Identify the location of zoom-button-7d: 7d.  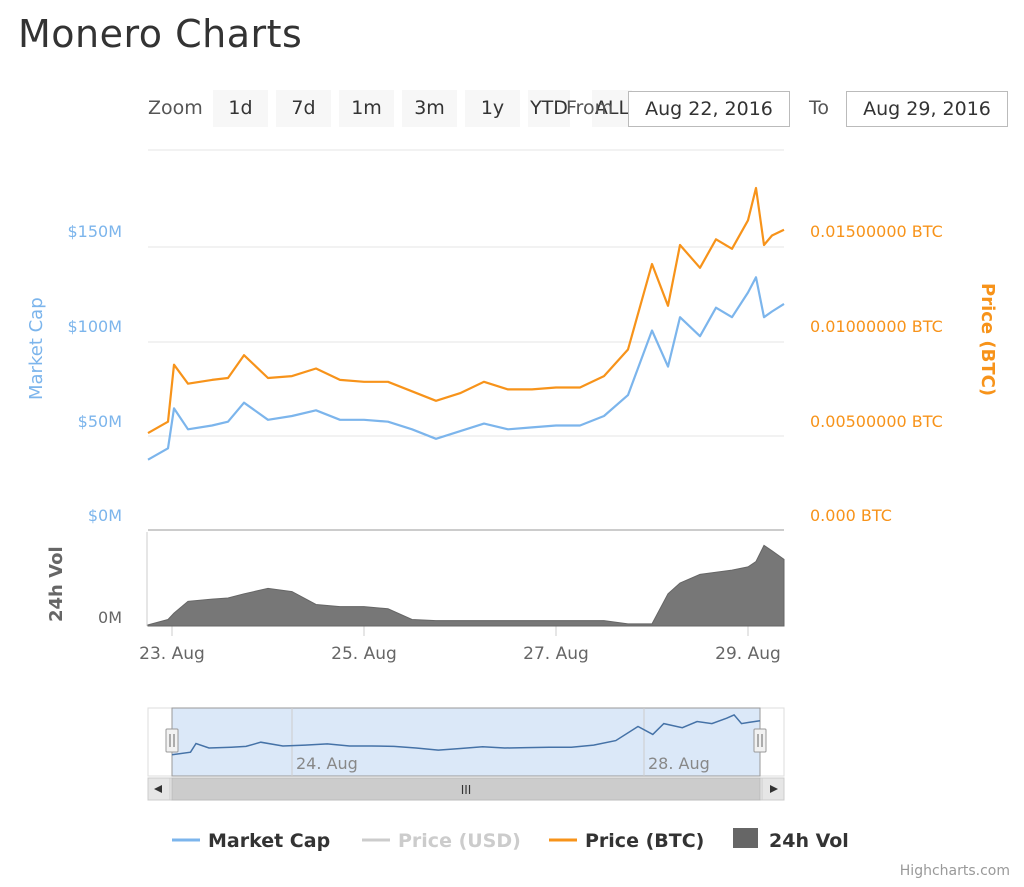
(303, 108).